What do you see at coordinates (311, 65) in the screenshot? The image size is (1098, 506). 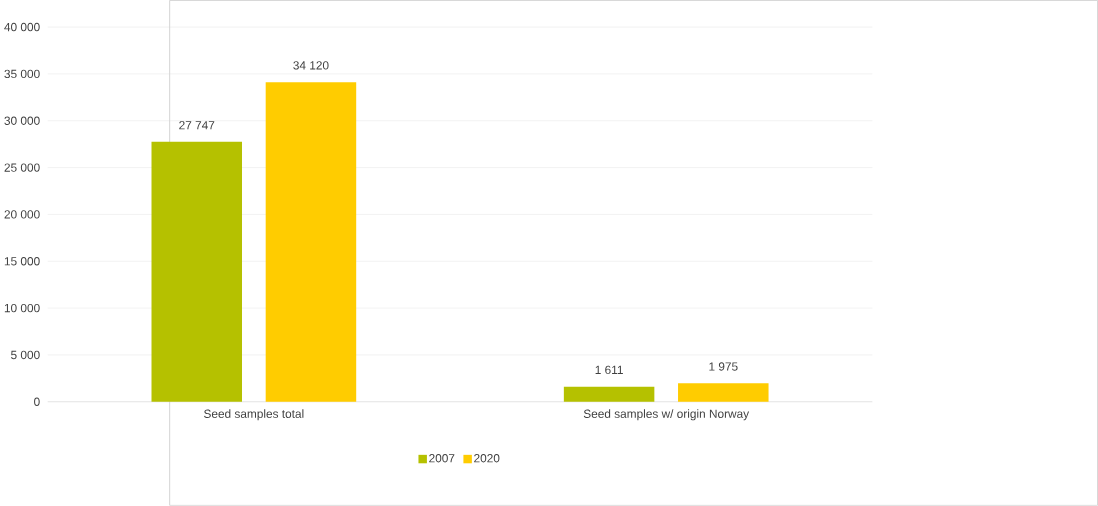 I see `data-label: 34 120` at bounding box center [311, 65].